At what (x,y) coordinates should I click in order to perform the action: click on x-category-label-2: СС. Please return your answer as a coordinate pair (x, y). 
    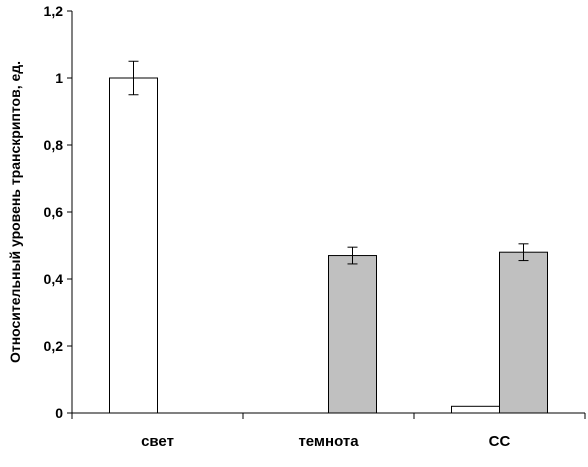
    Looking at the image, I should click on (500, 441).